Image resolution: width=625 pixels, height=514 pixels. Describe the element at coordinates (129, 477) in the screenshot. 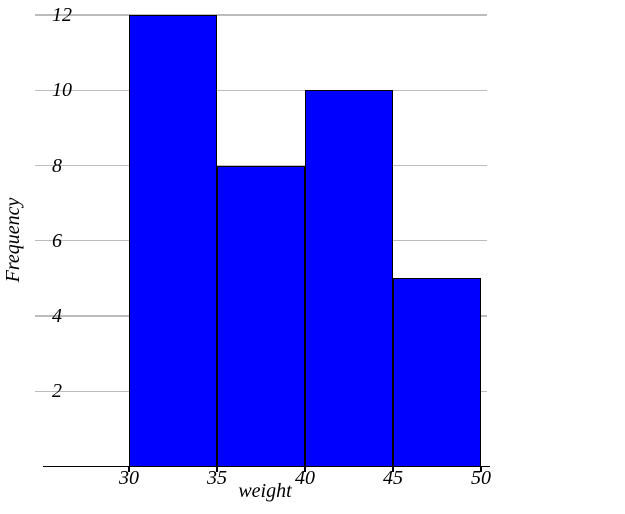

I see `x-tick-label: 30` at that location.